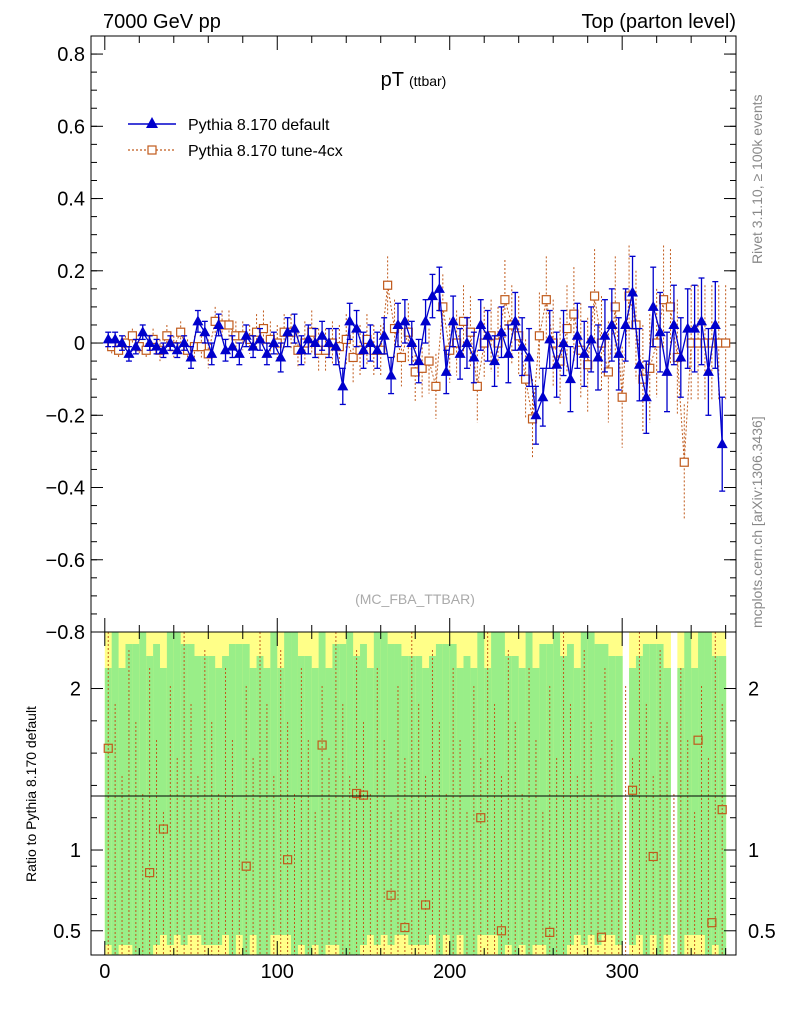 The width and height of the screenshot is (786, 1024). What do you see at coordinates (152, 122) in the screenshot?
I see `legend-triangle-icon` at bounding box center [152, 122].